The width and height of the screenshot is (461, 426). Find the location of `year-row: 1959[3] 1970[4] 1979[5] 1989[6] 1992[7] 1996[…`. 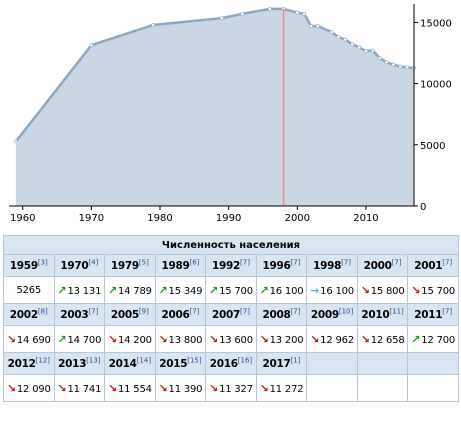

year-row: 1959[3] 1970[4] 1979[5] 1989[6] 1992[7] 1996[… is located at coordinates (231, 265).